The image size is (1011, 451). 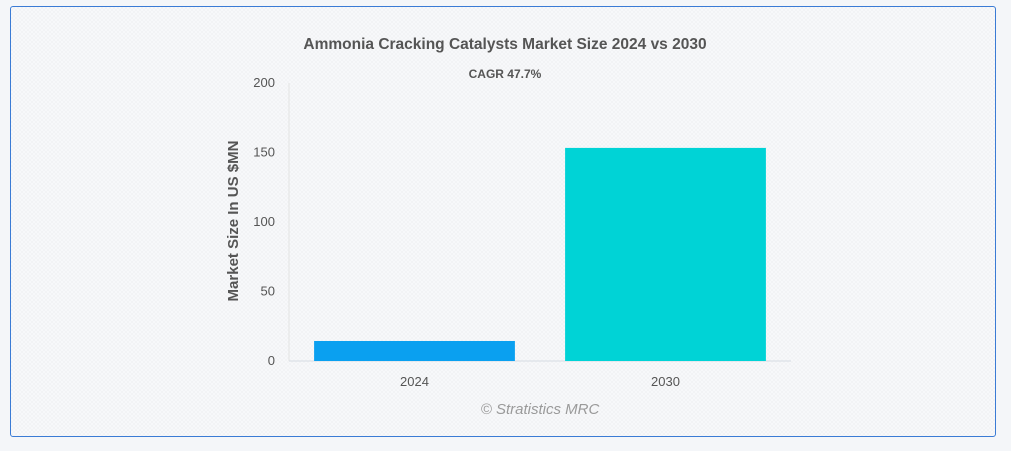 I want to click on cagr-annotation: CAGR 47.7%, so click(x=505, y=74).